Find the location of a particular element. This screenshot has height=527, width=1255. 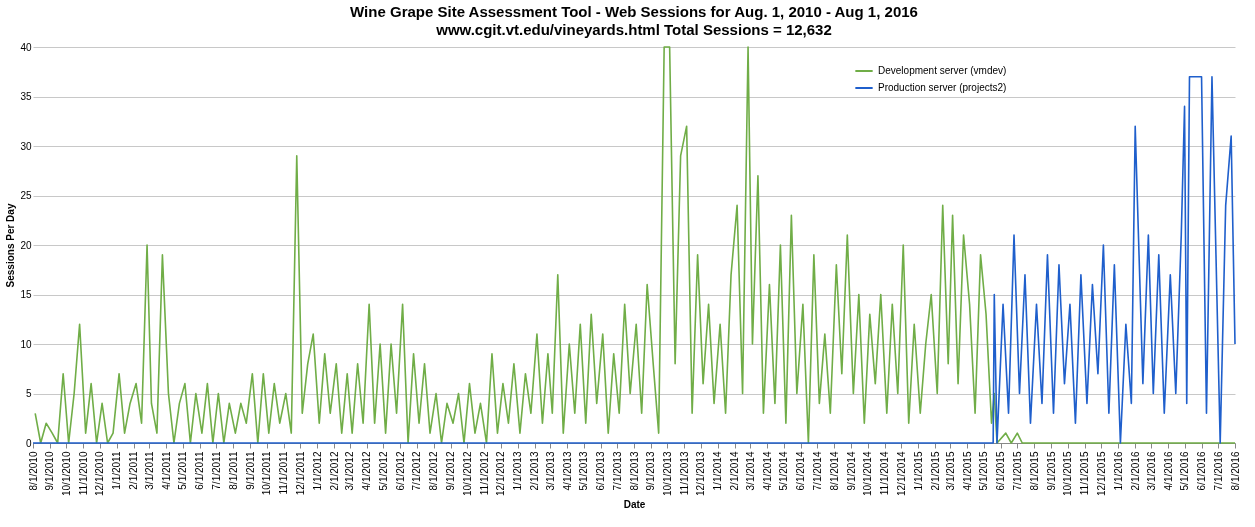

x-tick-label: 8/1/2015 is located at coordinates (1034, 471).